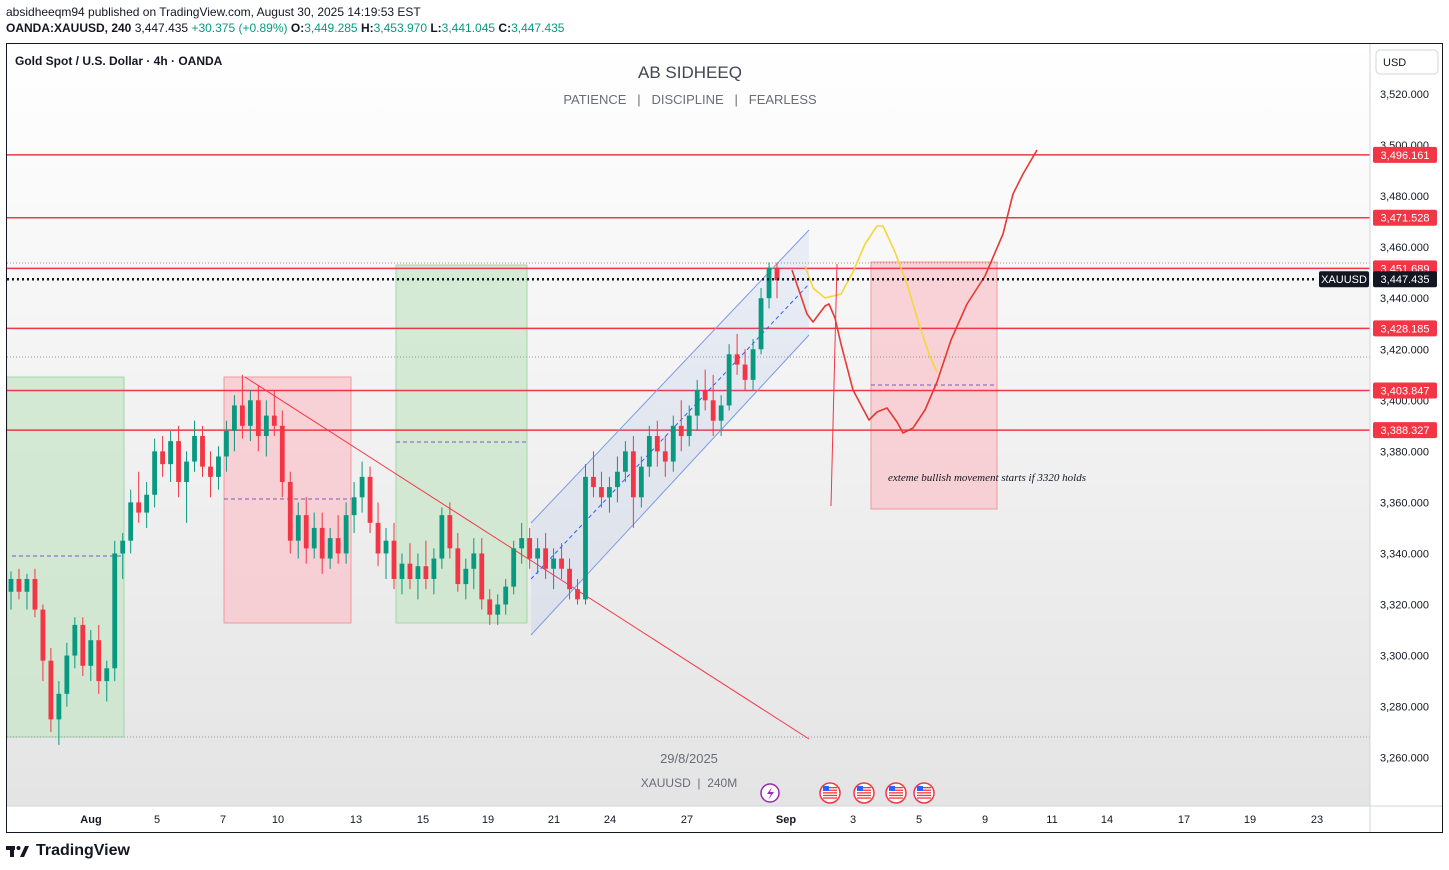  I want to click on time-tick-label: 14, so click(1107, 820).